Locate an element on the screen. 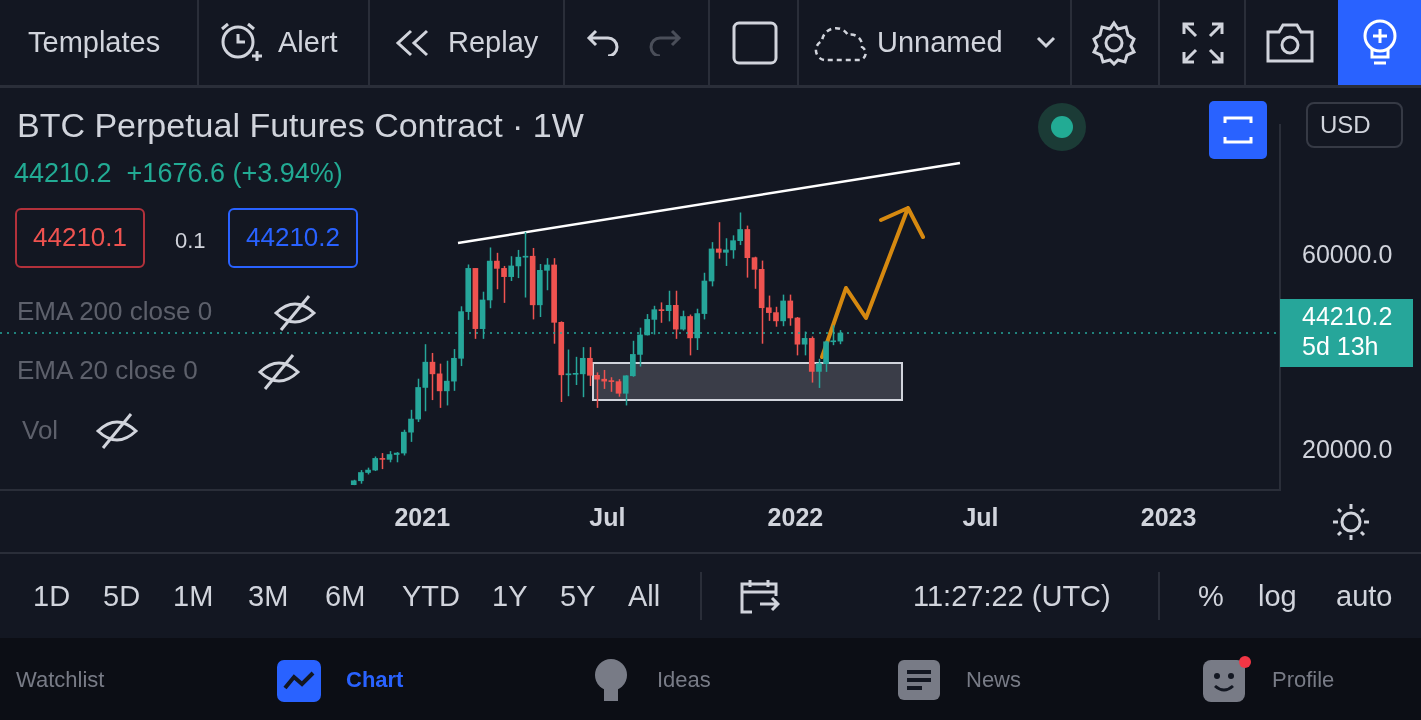  text: 1Y is located at coordinates (510, 597).